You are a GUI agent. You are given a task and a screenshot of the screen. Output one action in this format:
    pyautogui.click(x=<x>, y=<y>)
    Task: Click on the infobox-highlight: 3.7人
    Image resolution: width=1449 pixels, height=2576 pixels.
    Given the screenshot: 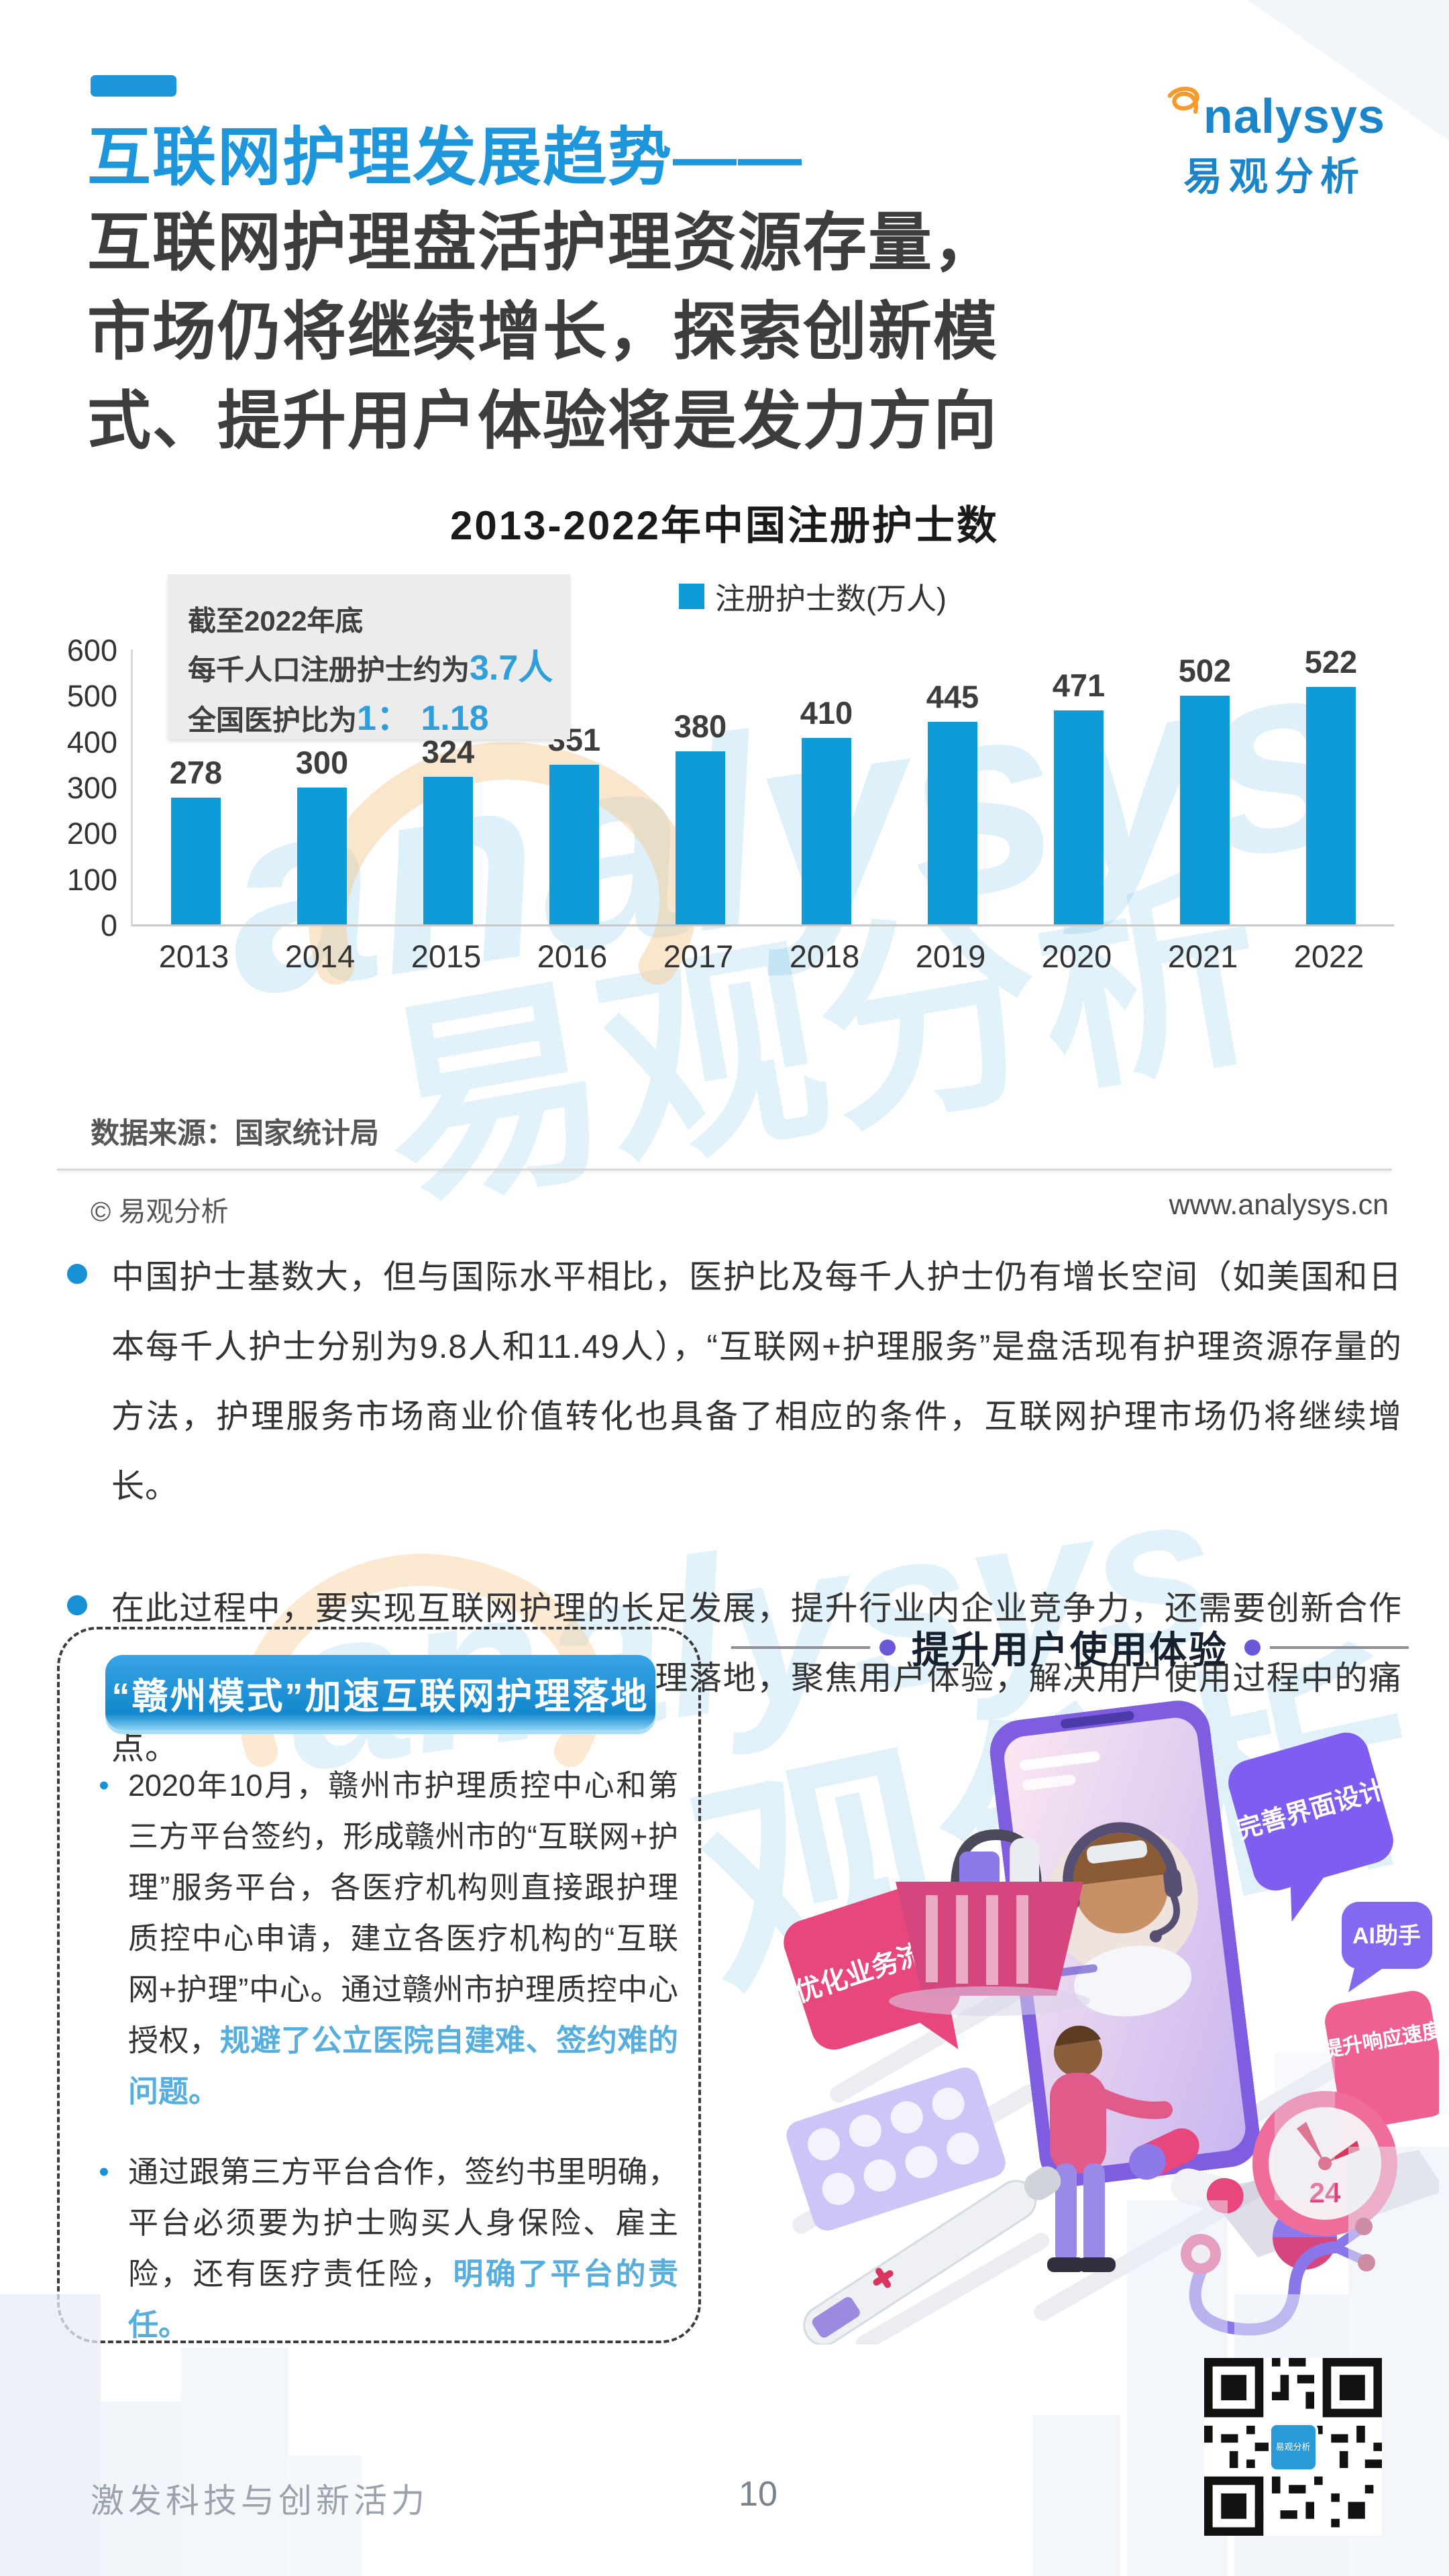 What is the action you would take?
    pyautogui.click(x=511, y=668)
    